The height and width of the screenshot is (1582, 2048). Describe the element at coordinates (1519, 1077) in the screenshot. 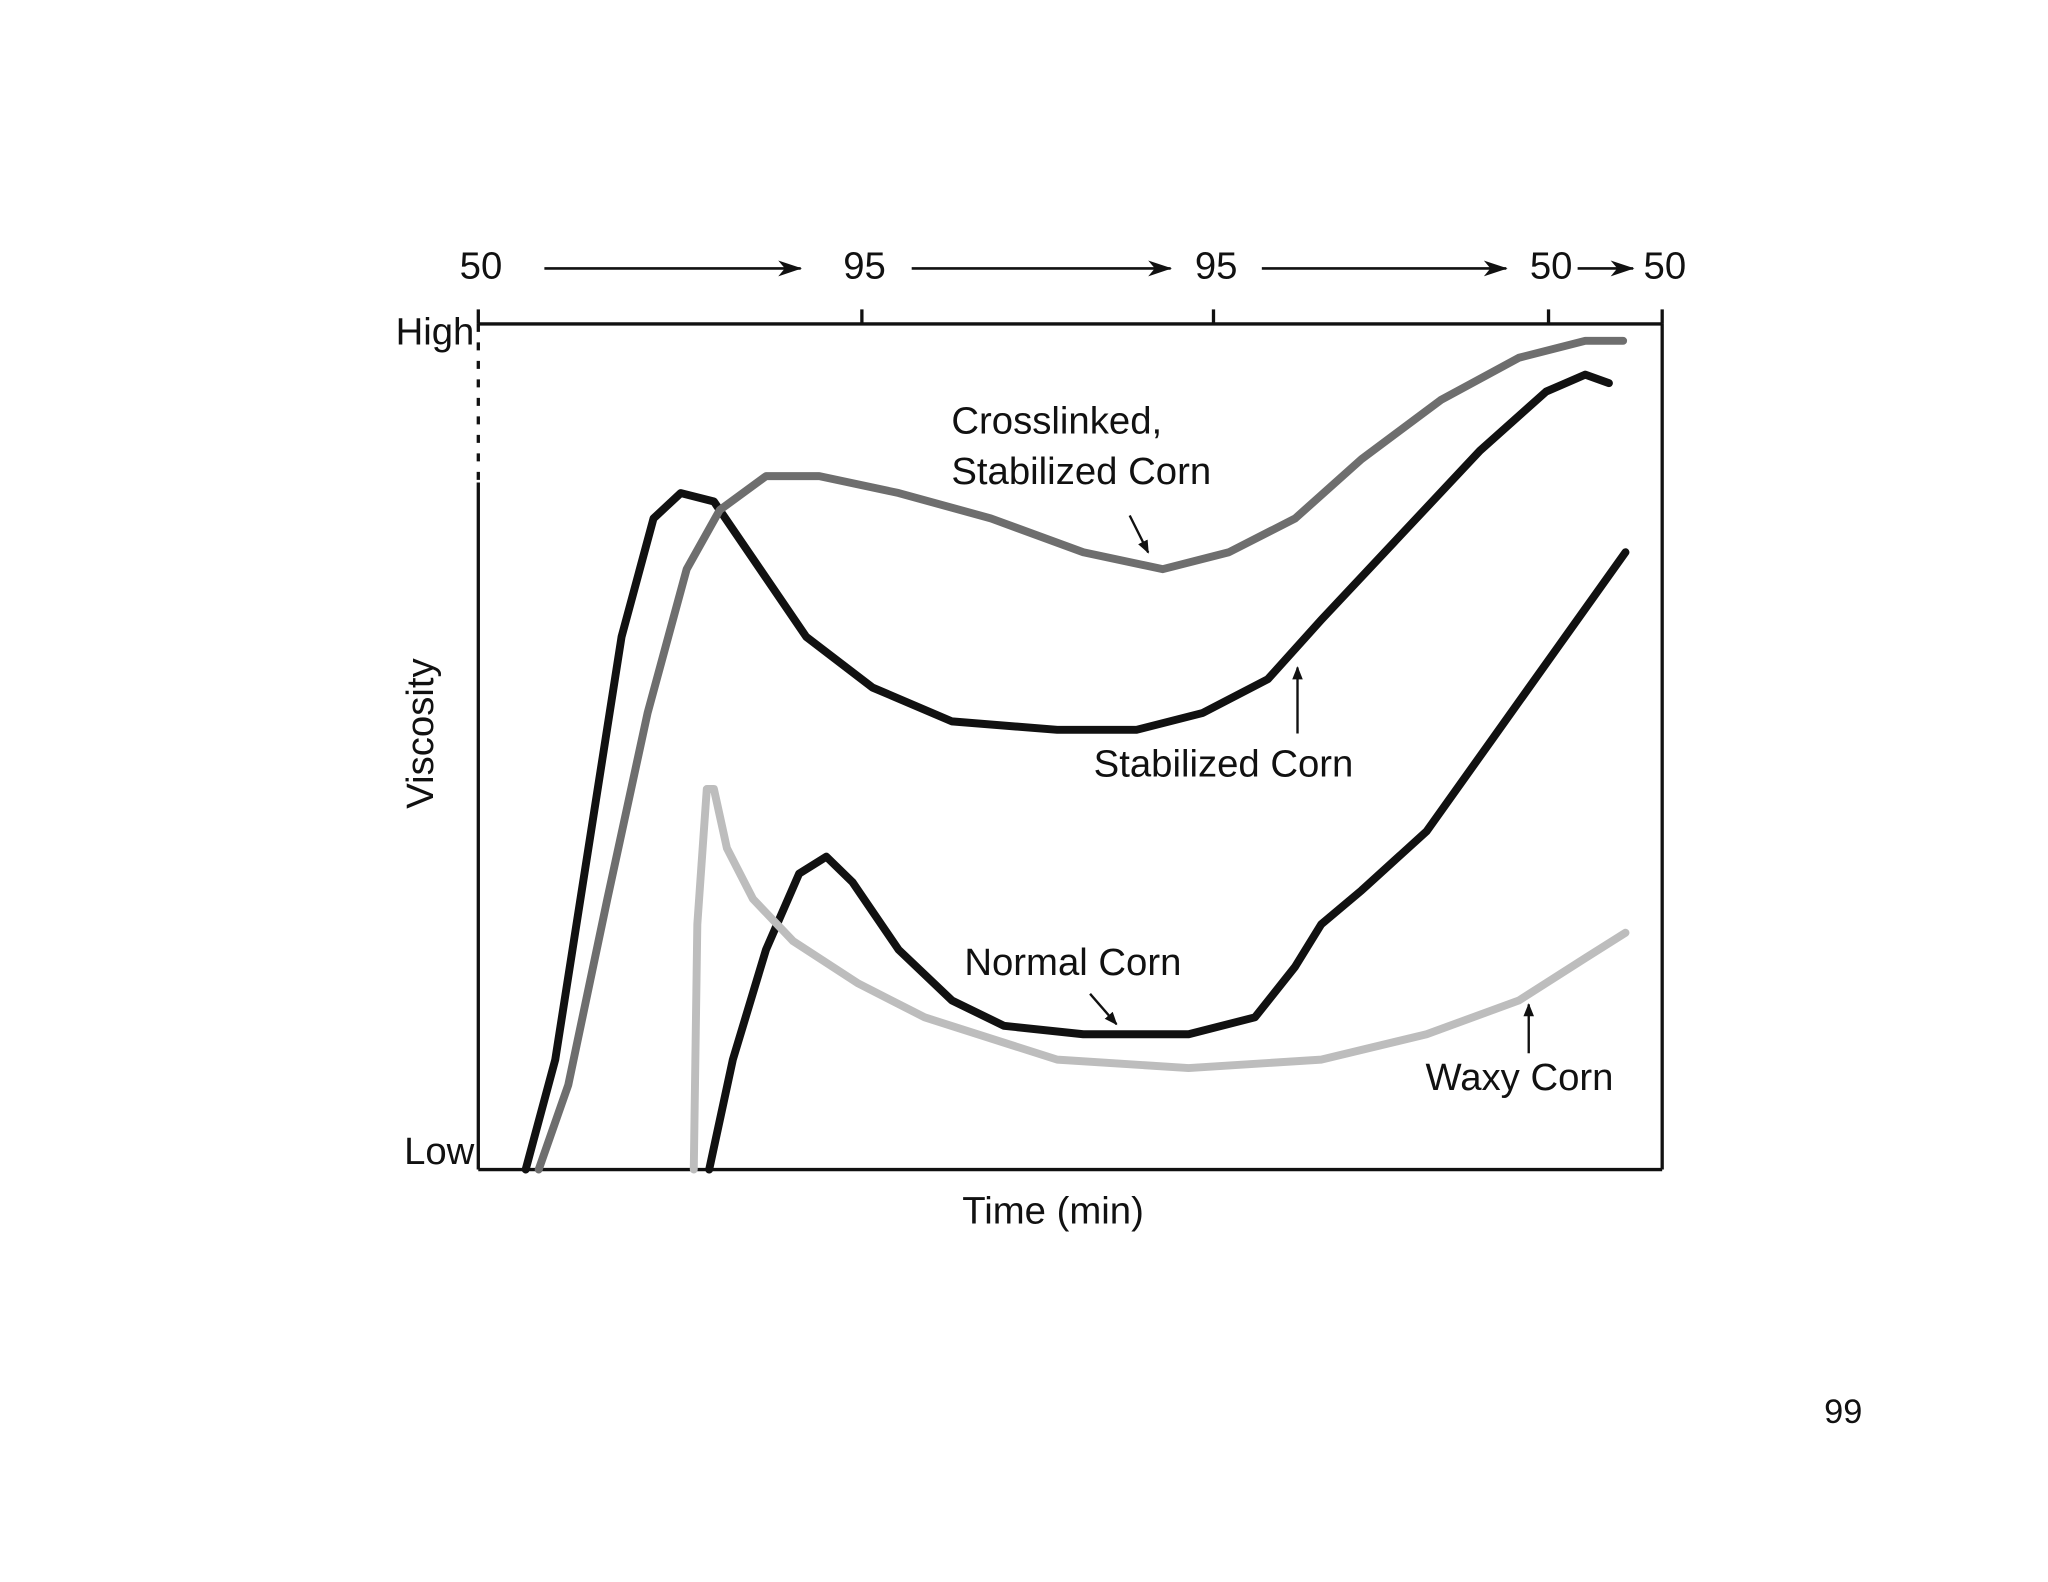

I see `series-label: Waxy Corn` at that location.